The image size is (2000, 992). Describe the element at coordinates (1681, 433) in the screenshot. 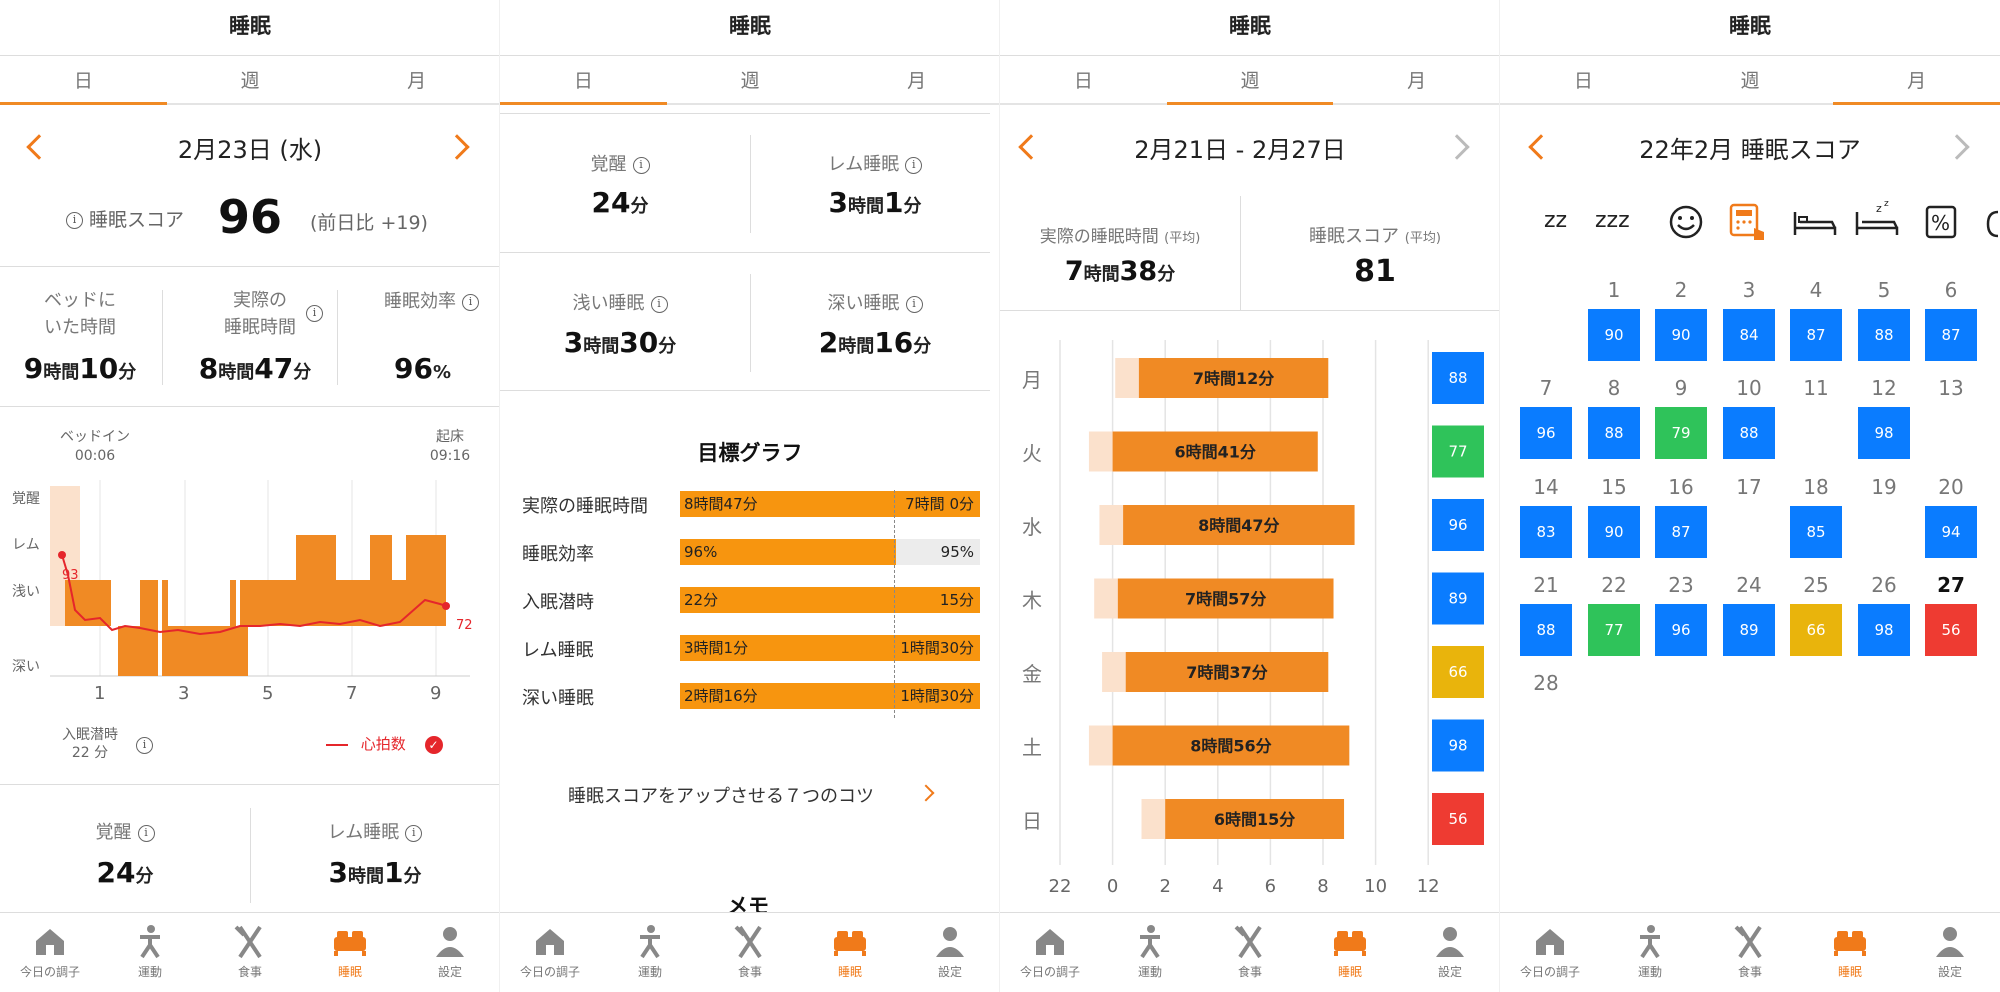

I see `calendar-score-cell: 79` at that location.